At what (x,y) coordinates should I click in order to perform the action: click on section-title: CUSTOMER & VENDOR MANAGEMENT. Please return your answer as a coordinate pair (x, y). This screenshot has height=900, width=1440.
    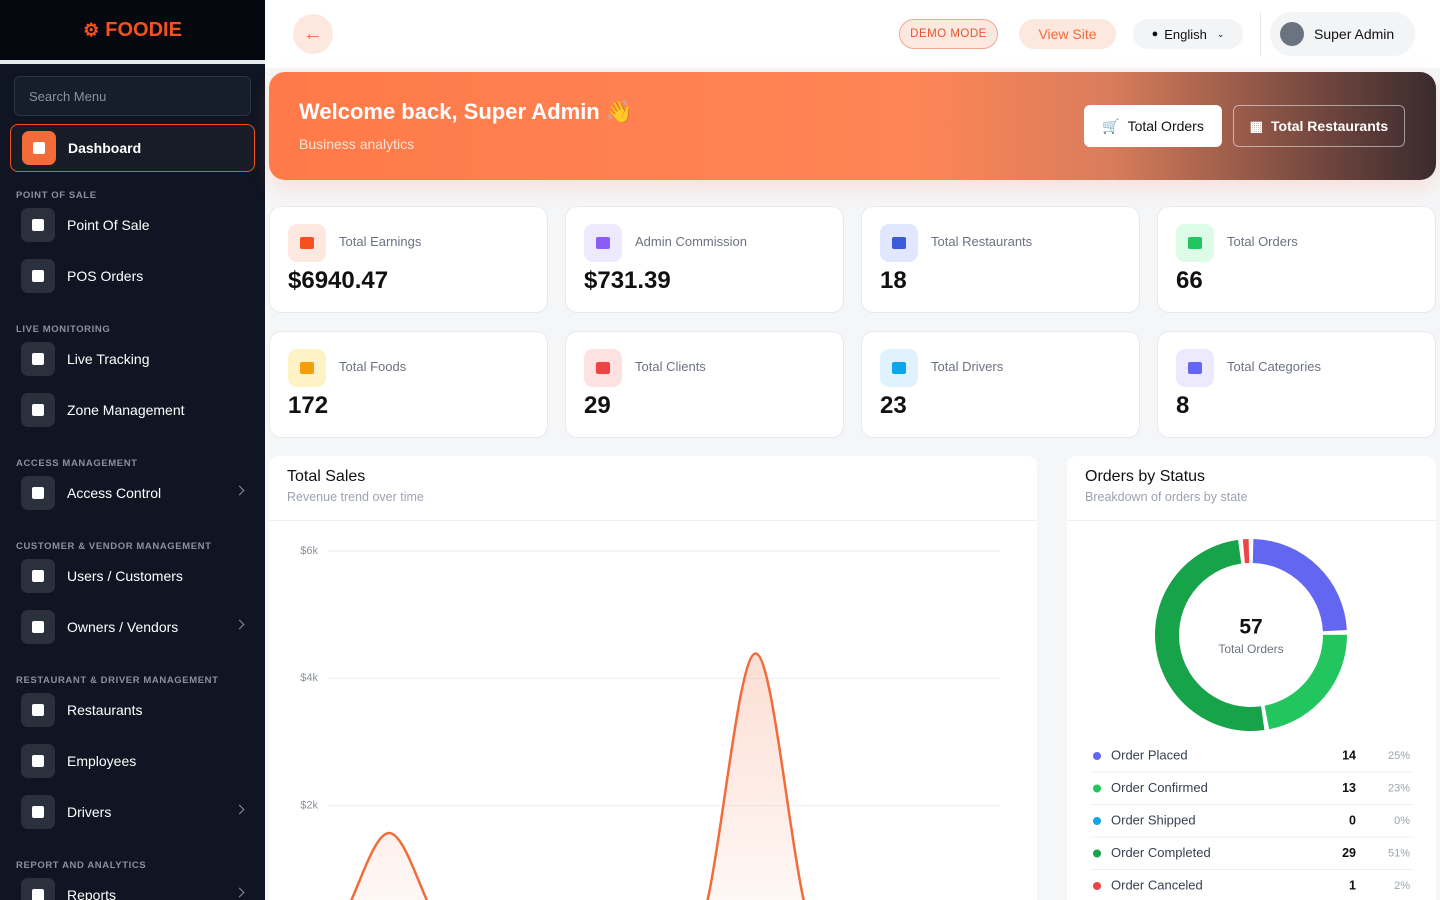
    Looking at the image, I should click on (114, 546).